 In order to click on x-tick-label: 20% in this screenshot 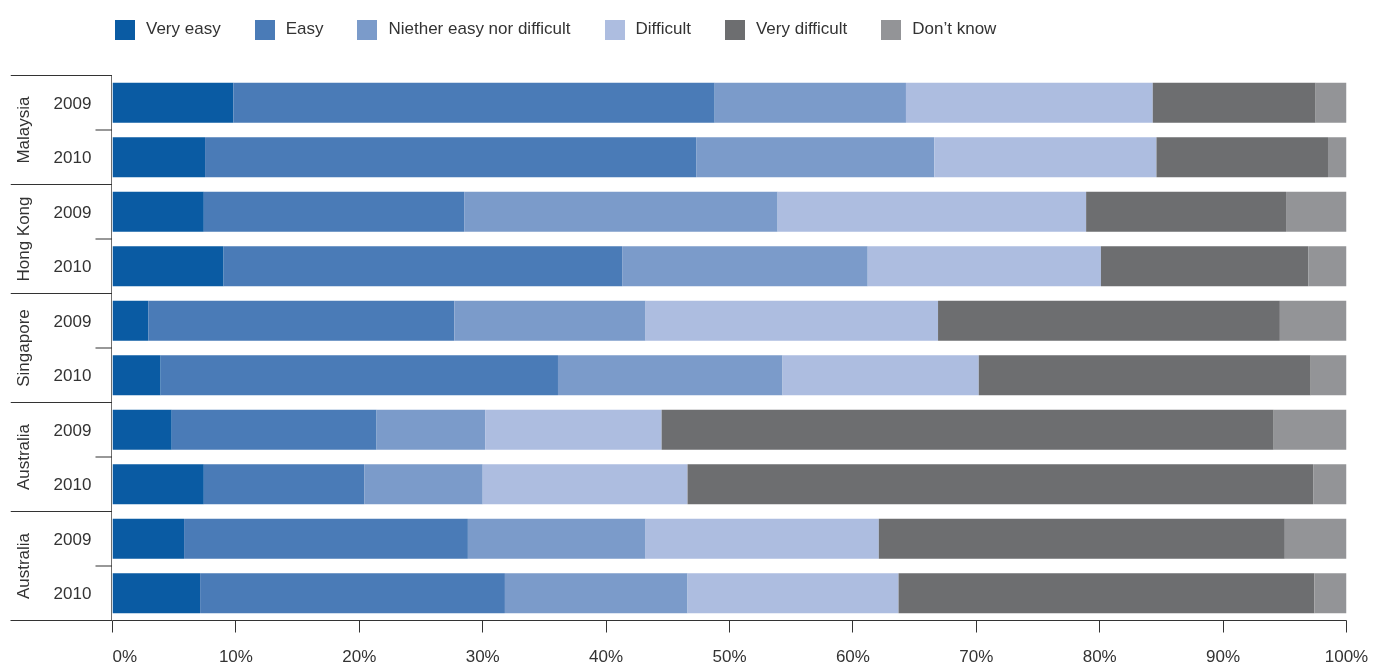, I will do `click(359, 656)`.